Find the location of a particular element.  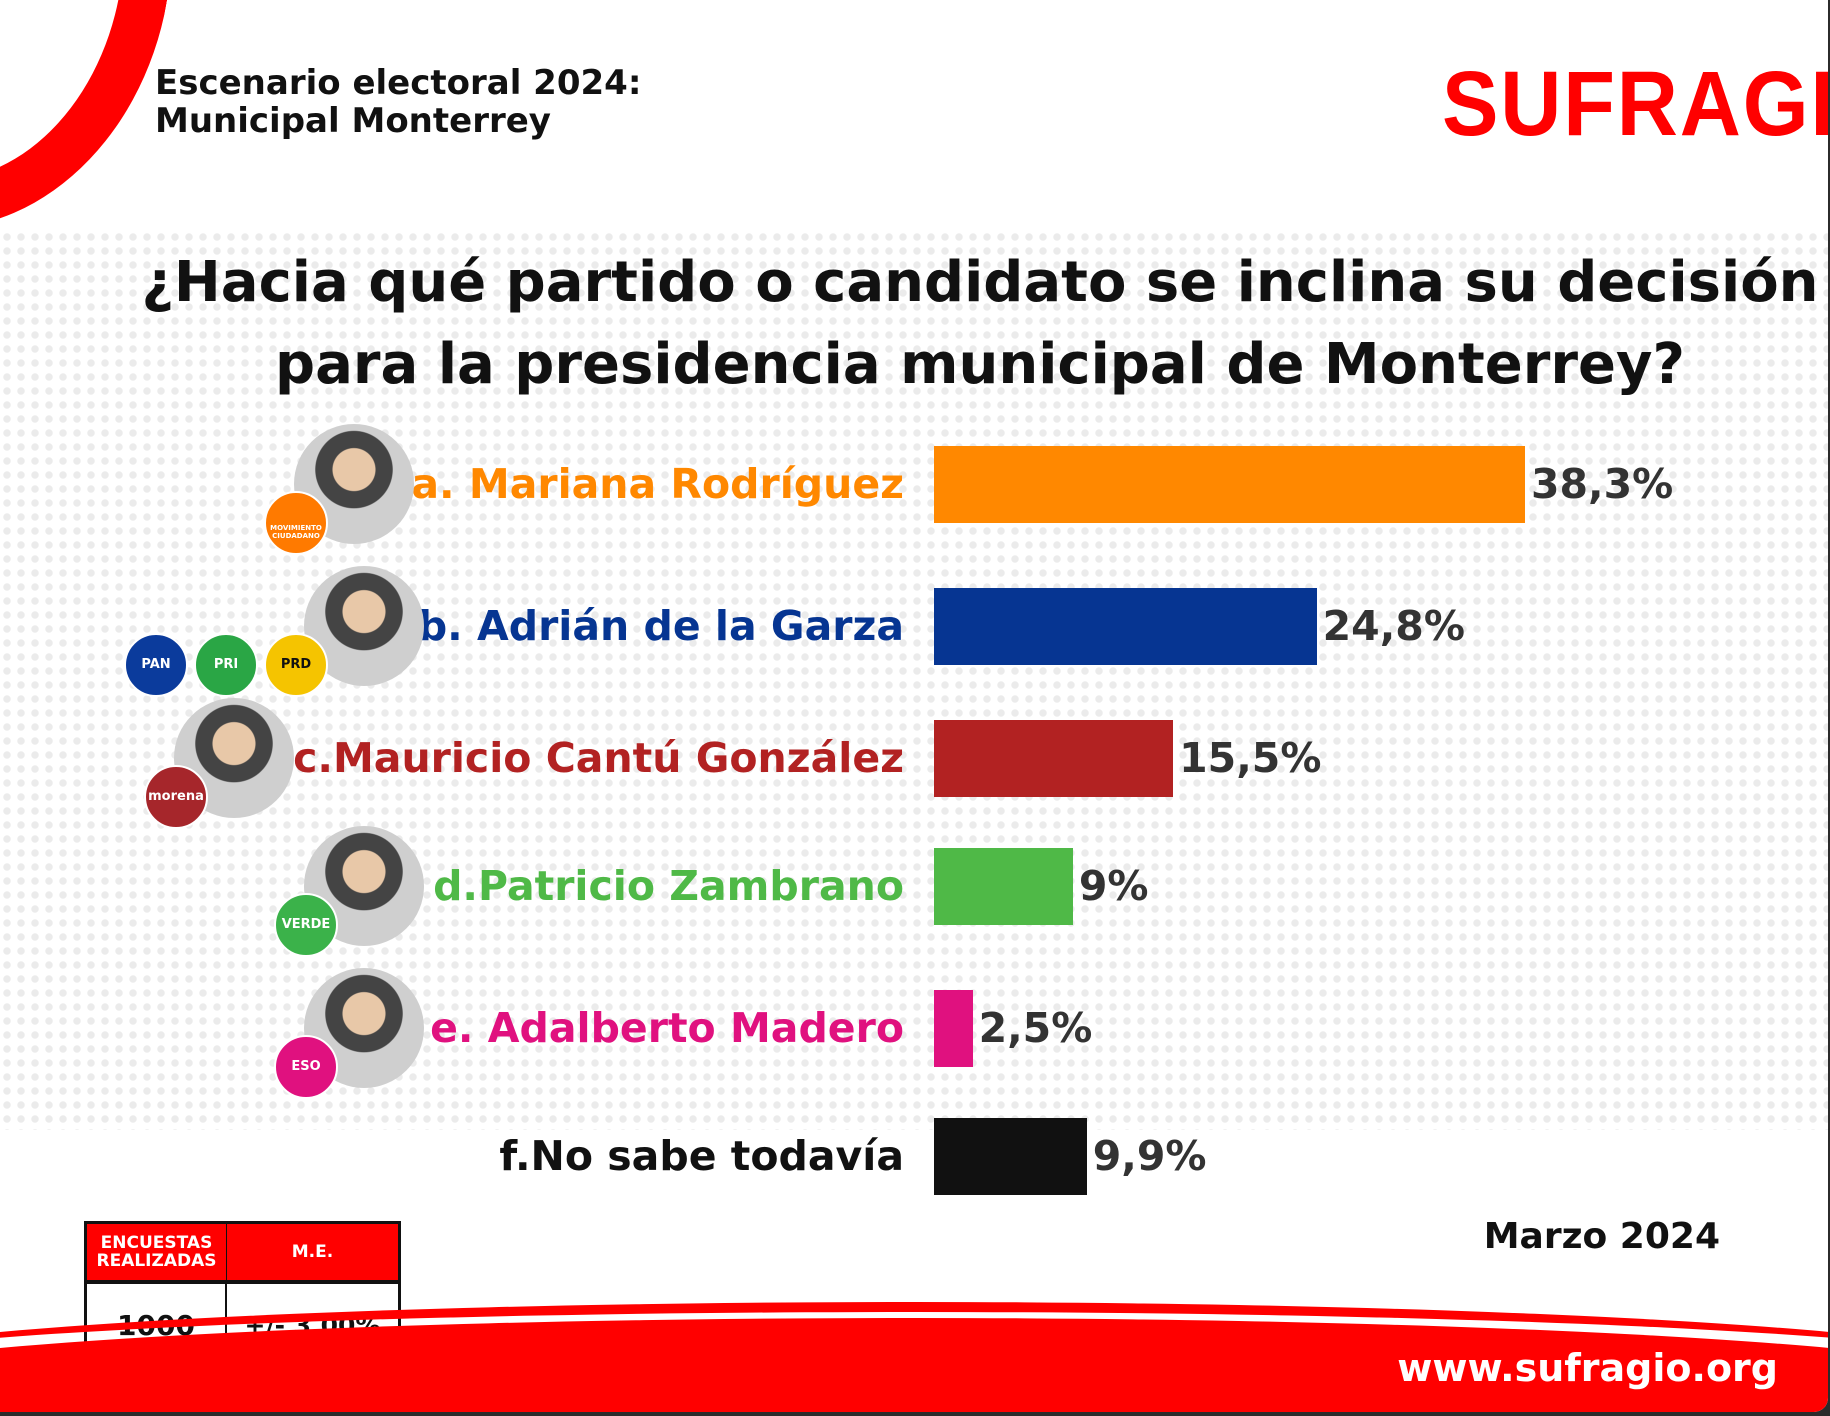

party-name: PRI is located at coordinates (226, 664).